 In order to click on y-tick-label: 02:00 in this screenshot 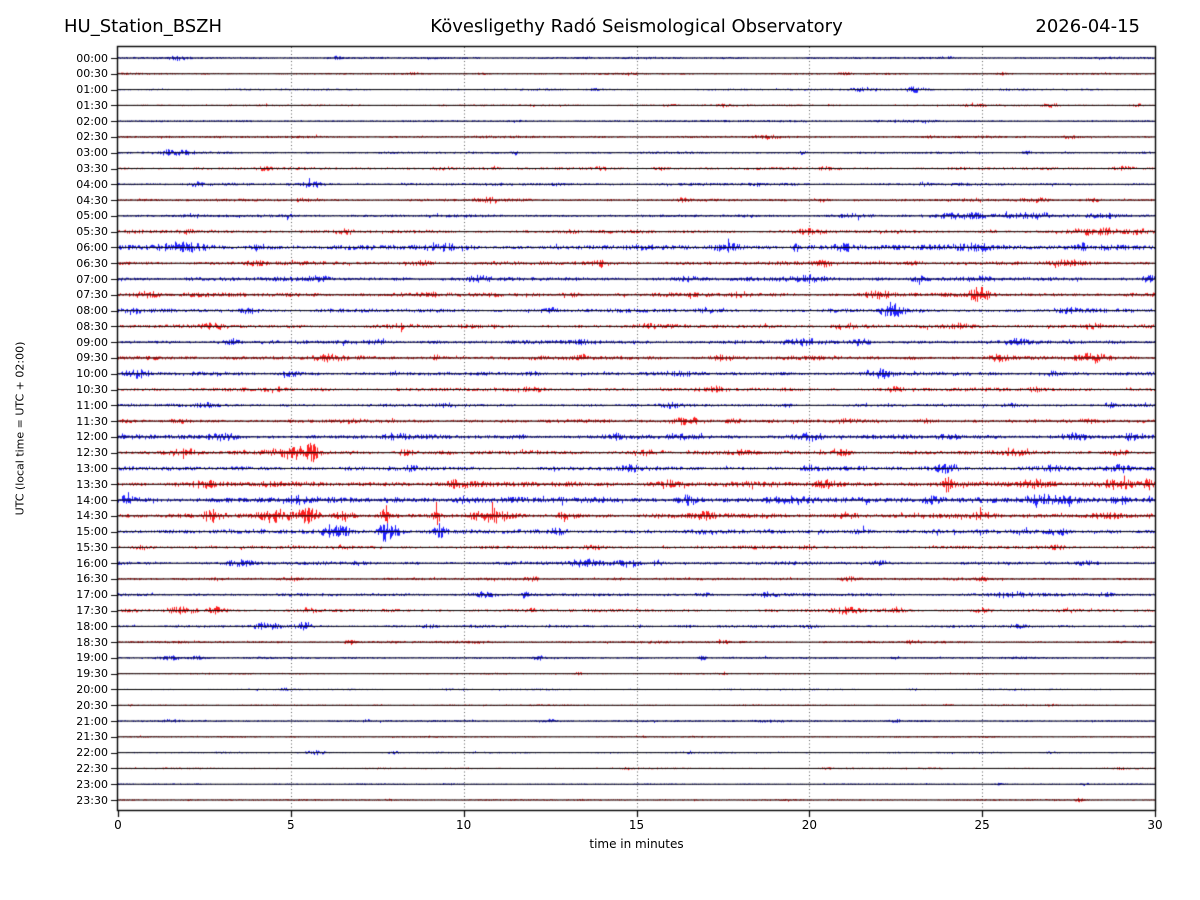, I will do `click(92, 121)`.